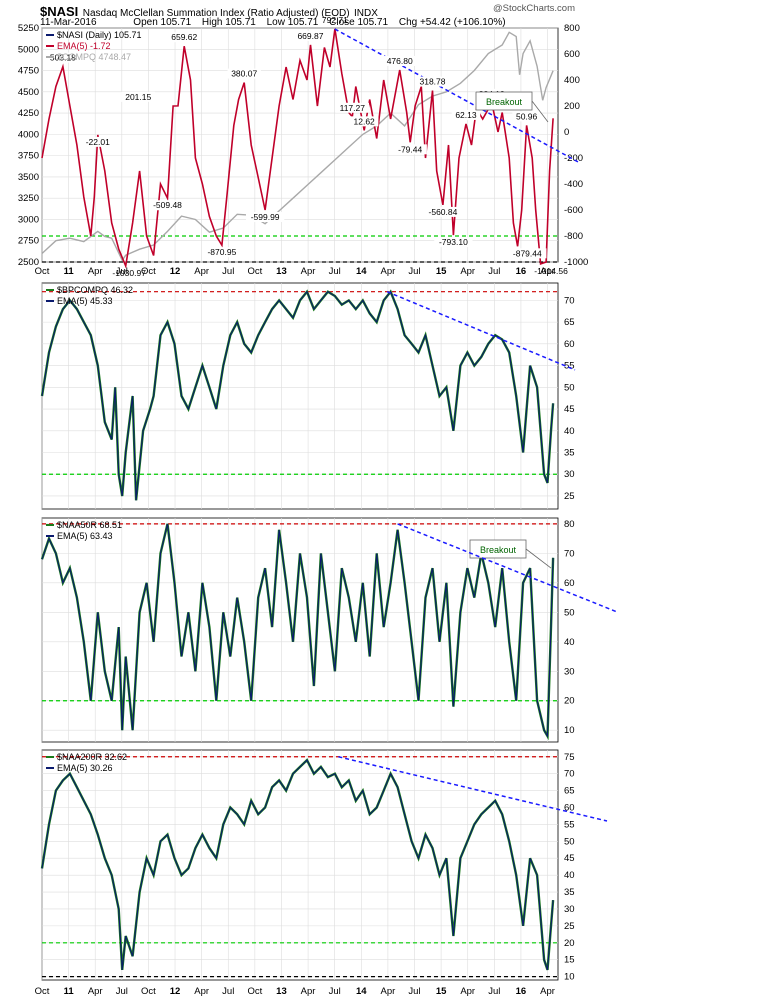  Describe the element at coordinates (400, 61) in the screenshot. I see `value-annotation: 476.80` at that location.